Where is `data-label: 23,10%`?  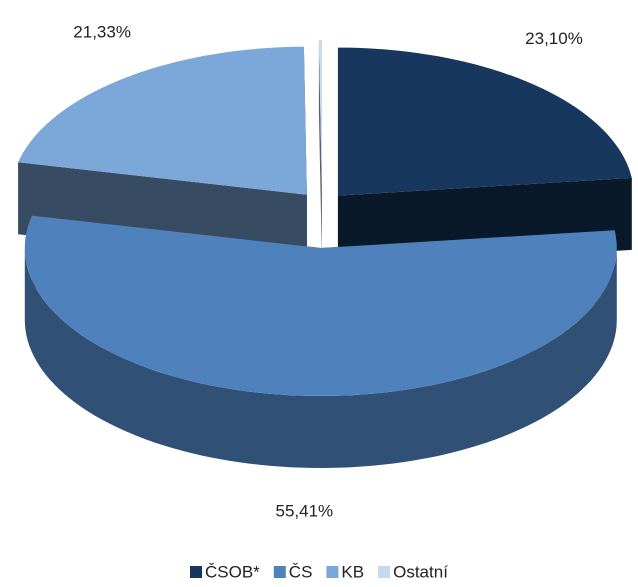 data-label: 23,10% is located at coordinates (554, 38).